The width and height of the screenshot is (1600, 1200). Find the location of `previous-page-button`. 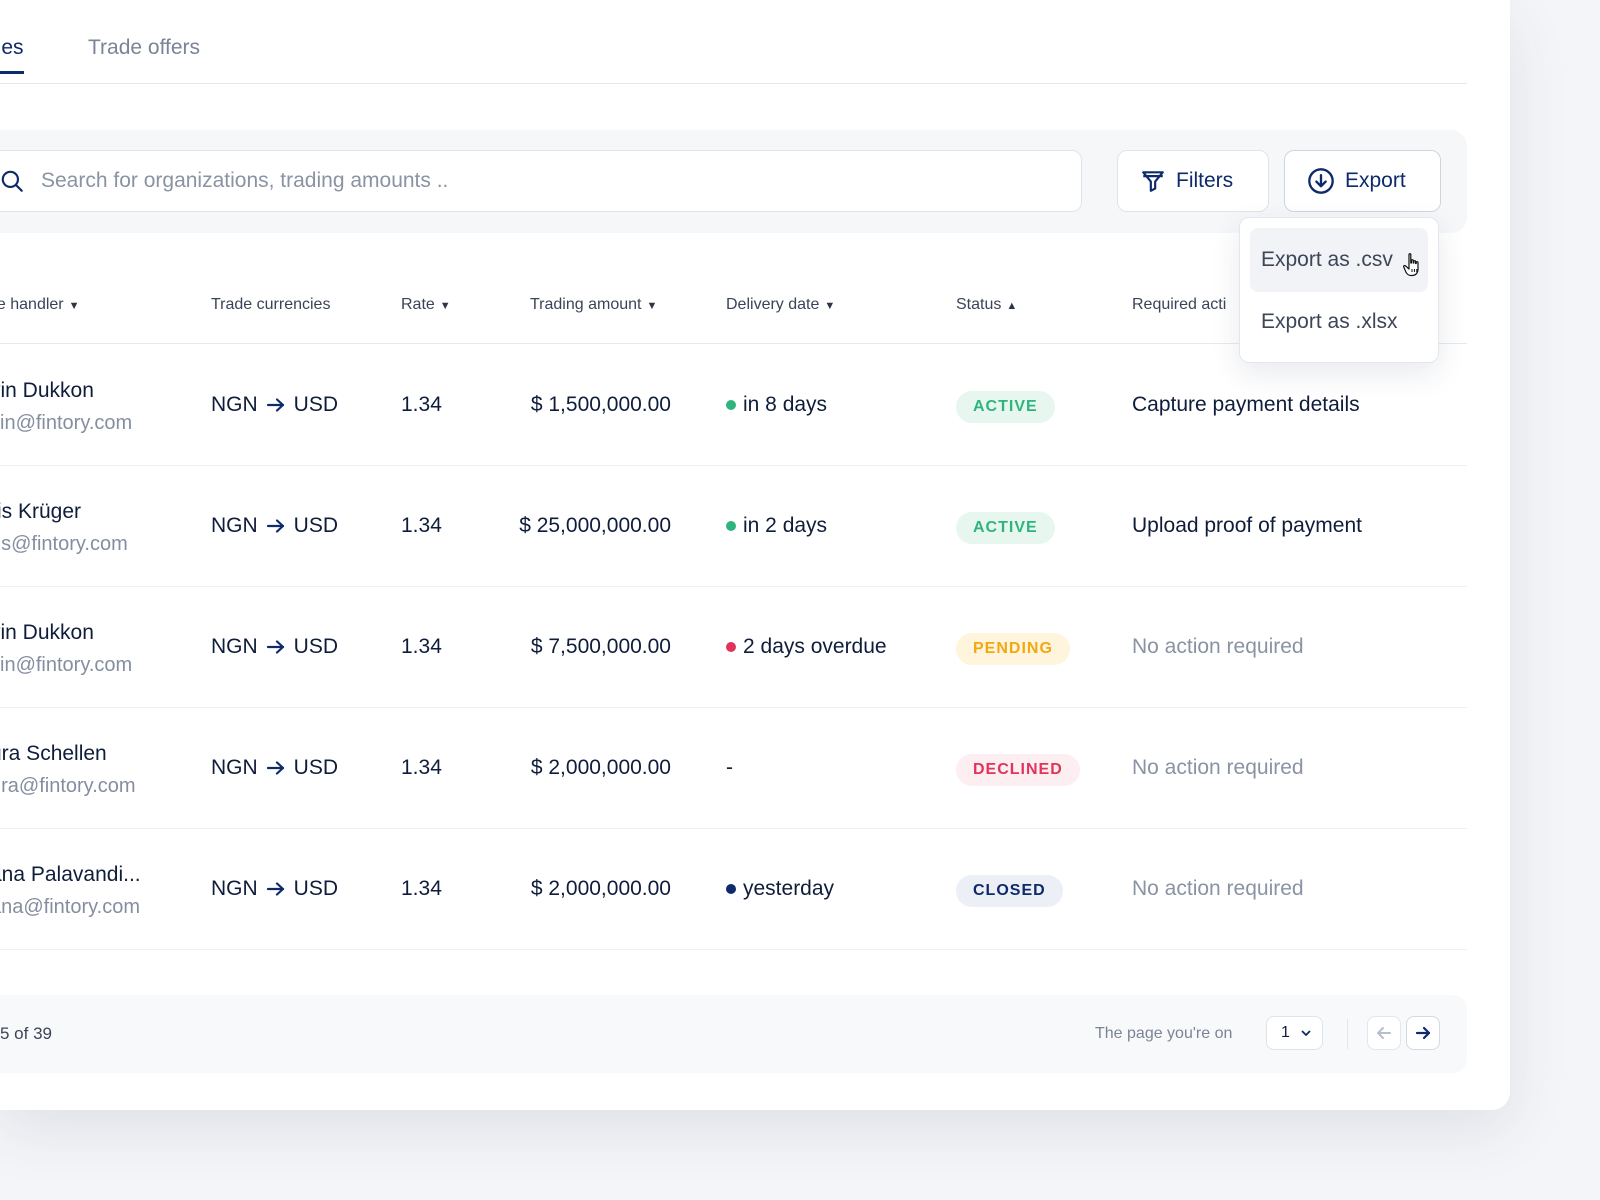

previous-page-button is located at coordinates (1384, 1033).